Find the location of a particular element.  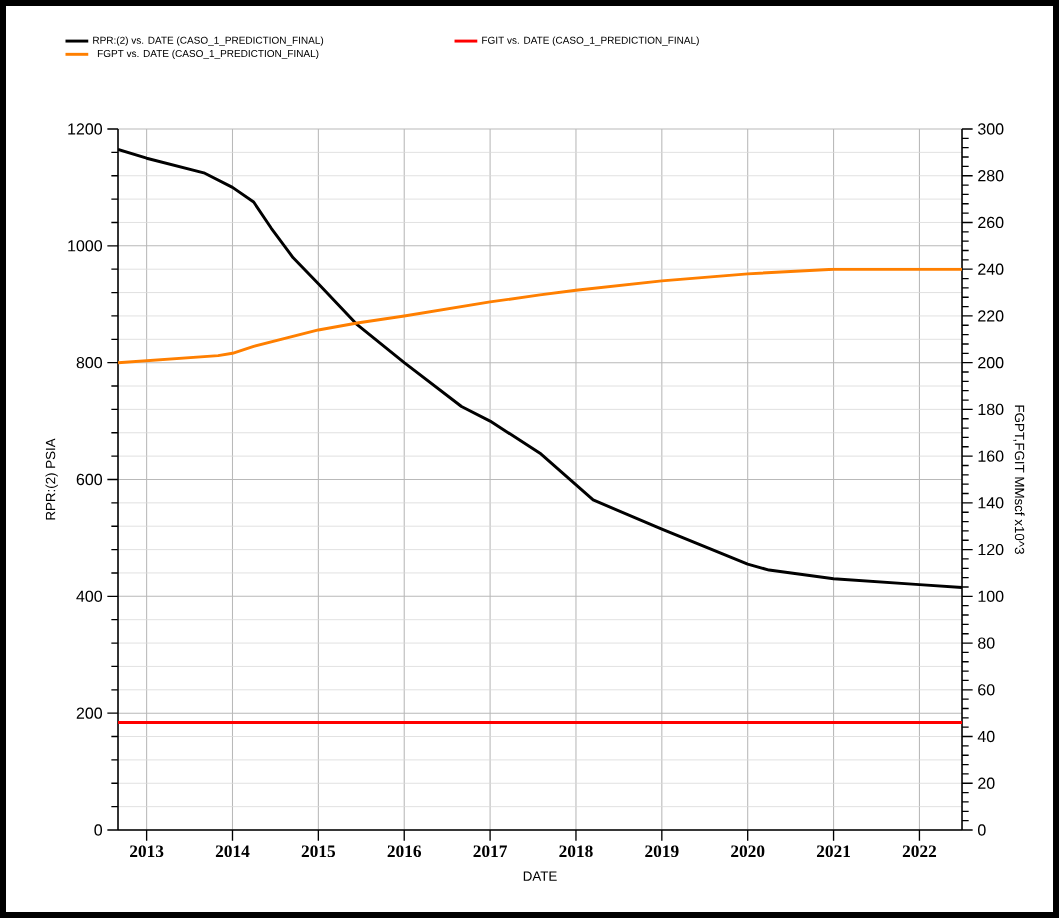

y2-tick-label: 300 is located at coordinates (990, 129).